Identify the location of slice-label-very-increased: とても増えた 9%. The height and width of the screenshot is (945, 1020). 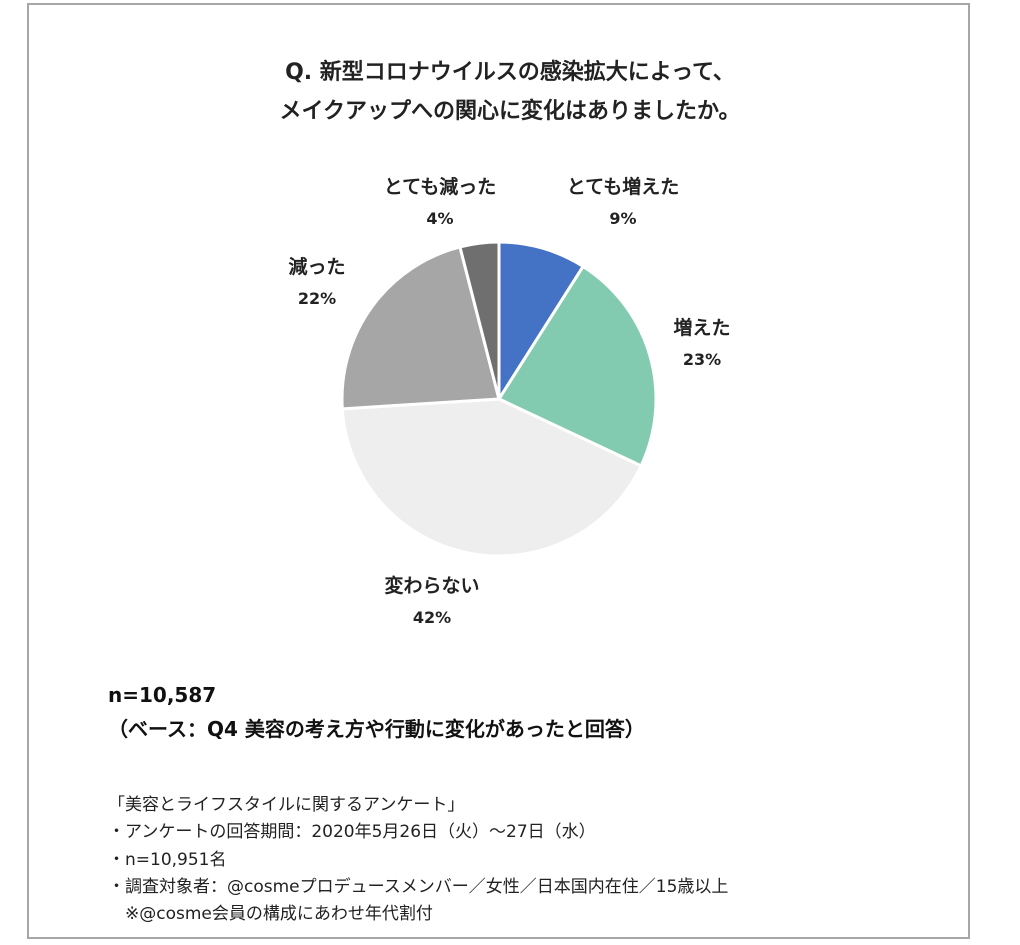
(623, 202).